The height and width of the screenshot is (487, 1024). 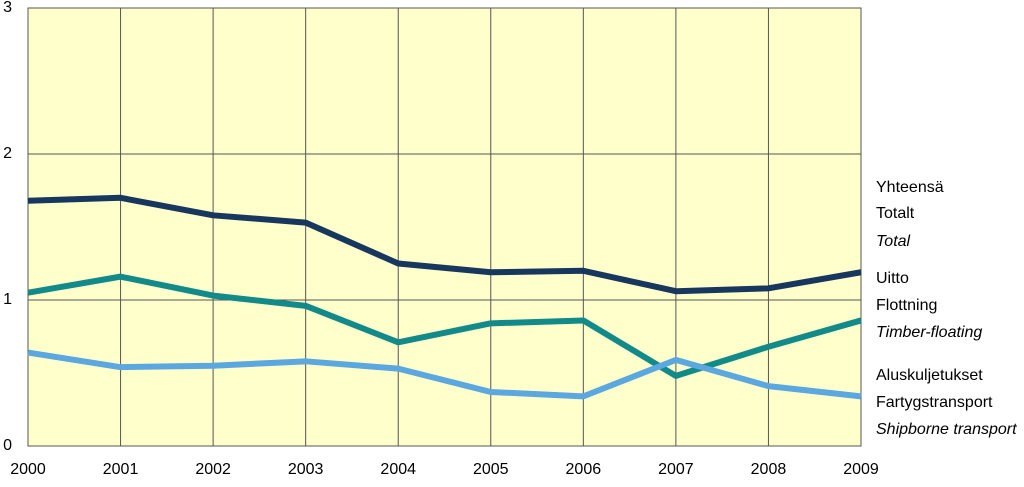 What do you see at coordinates (7, 153) in the screenshot?
I see `y-tick-label: 2` at bounding box center [7, 153].